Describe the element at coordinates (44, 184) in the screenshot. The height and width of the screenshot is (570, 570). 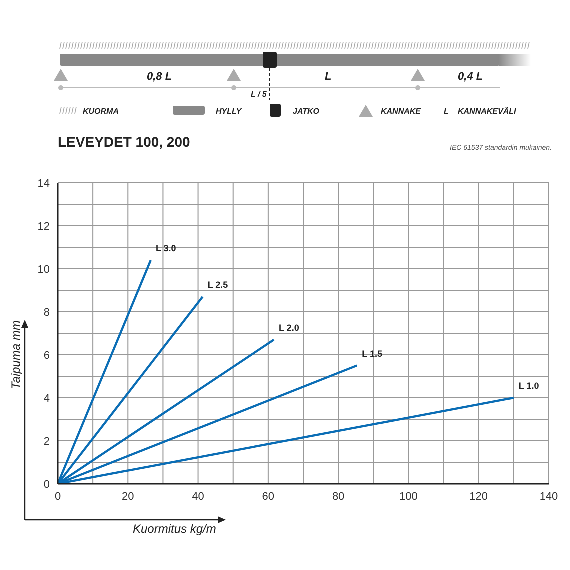
I see `y-tick-label: 14` at that location.